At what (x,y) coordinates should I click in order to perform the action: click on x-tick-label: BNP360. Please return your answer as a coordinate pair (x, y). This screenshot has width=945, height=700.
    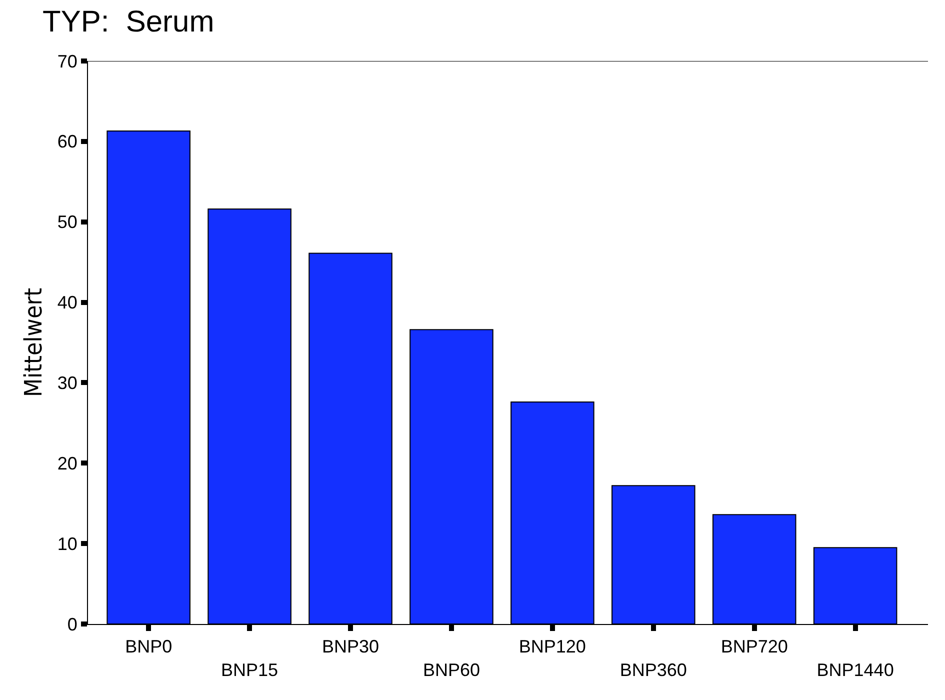
    Looking at the image, I should click on (653, 670).